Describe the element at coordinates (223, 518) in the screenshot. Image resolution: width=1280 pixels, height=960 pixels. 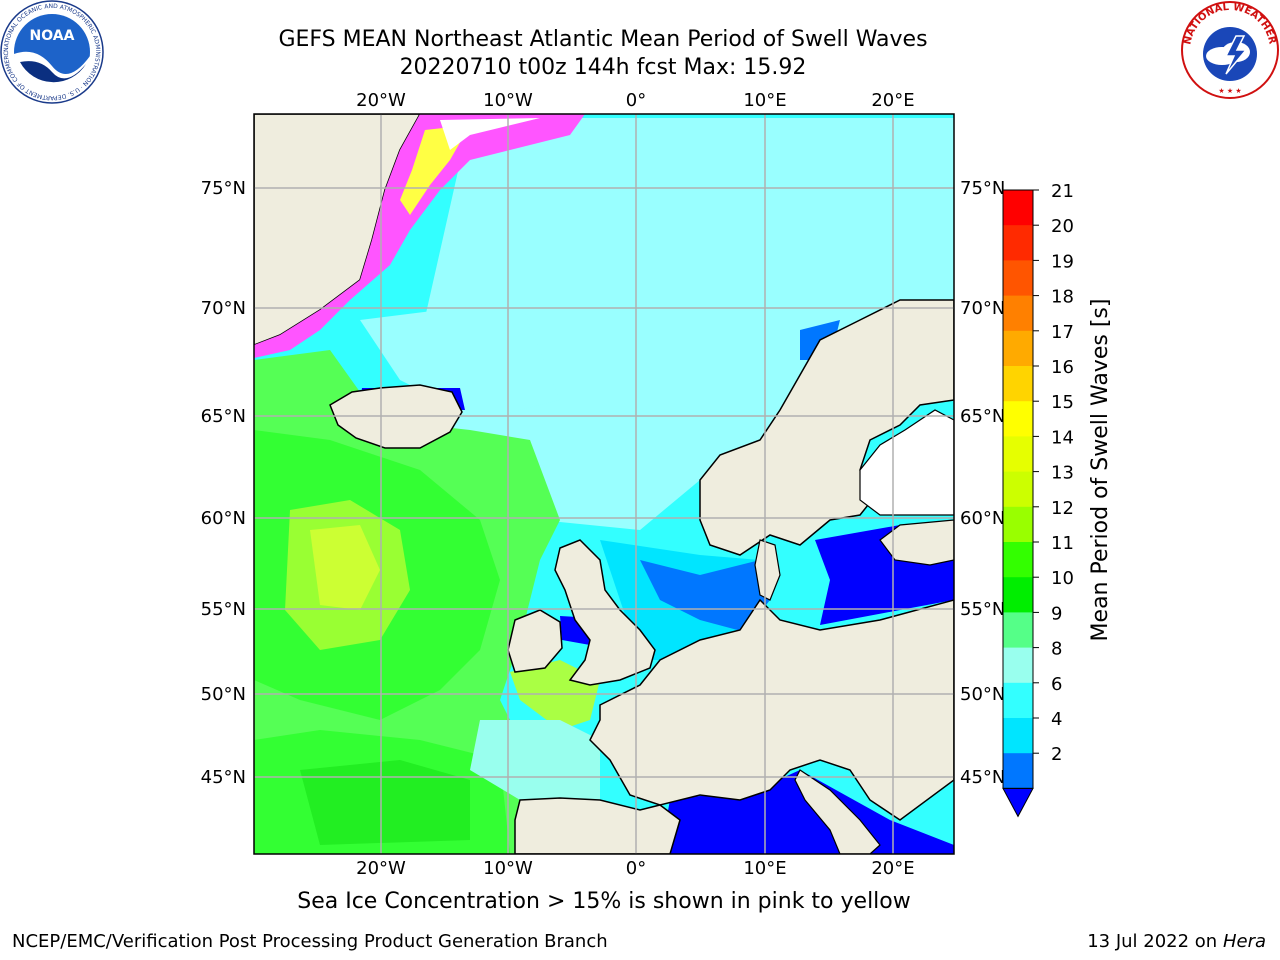
I see `lat-label-left: 60°N` at that location.